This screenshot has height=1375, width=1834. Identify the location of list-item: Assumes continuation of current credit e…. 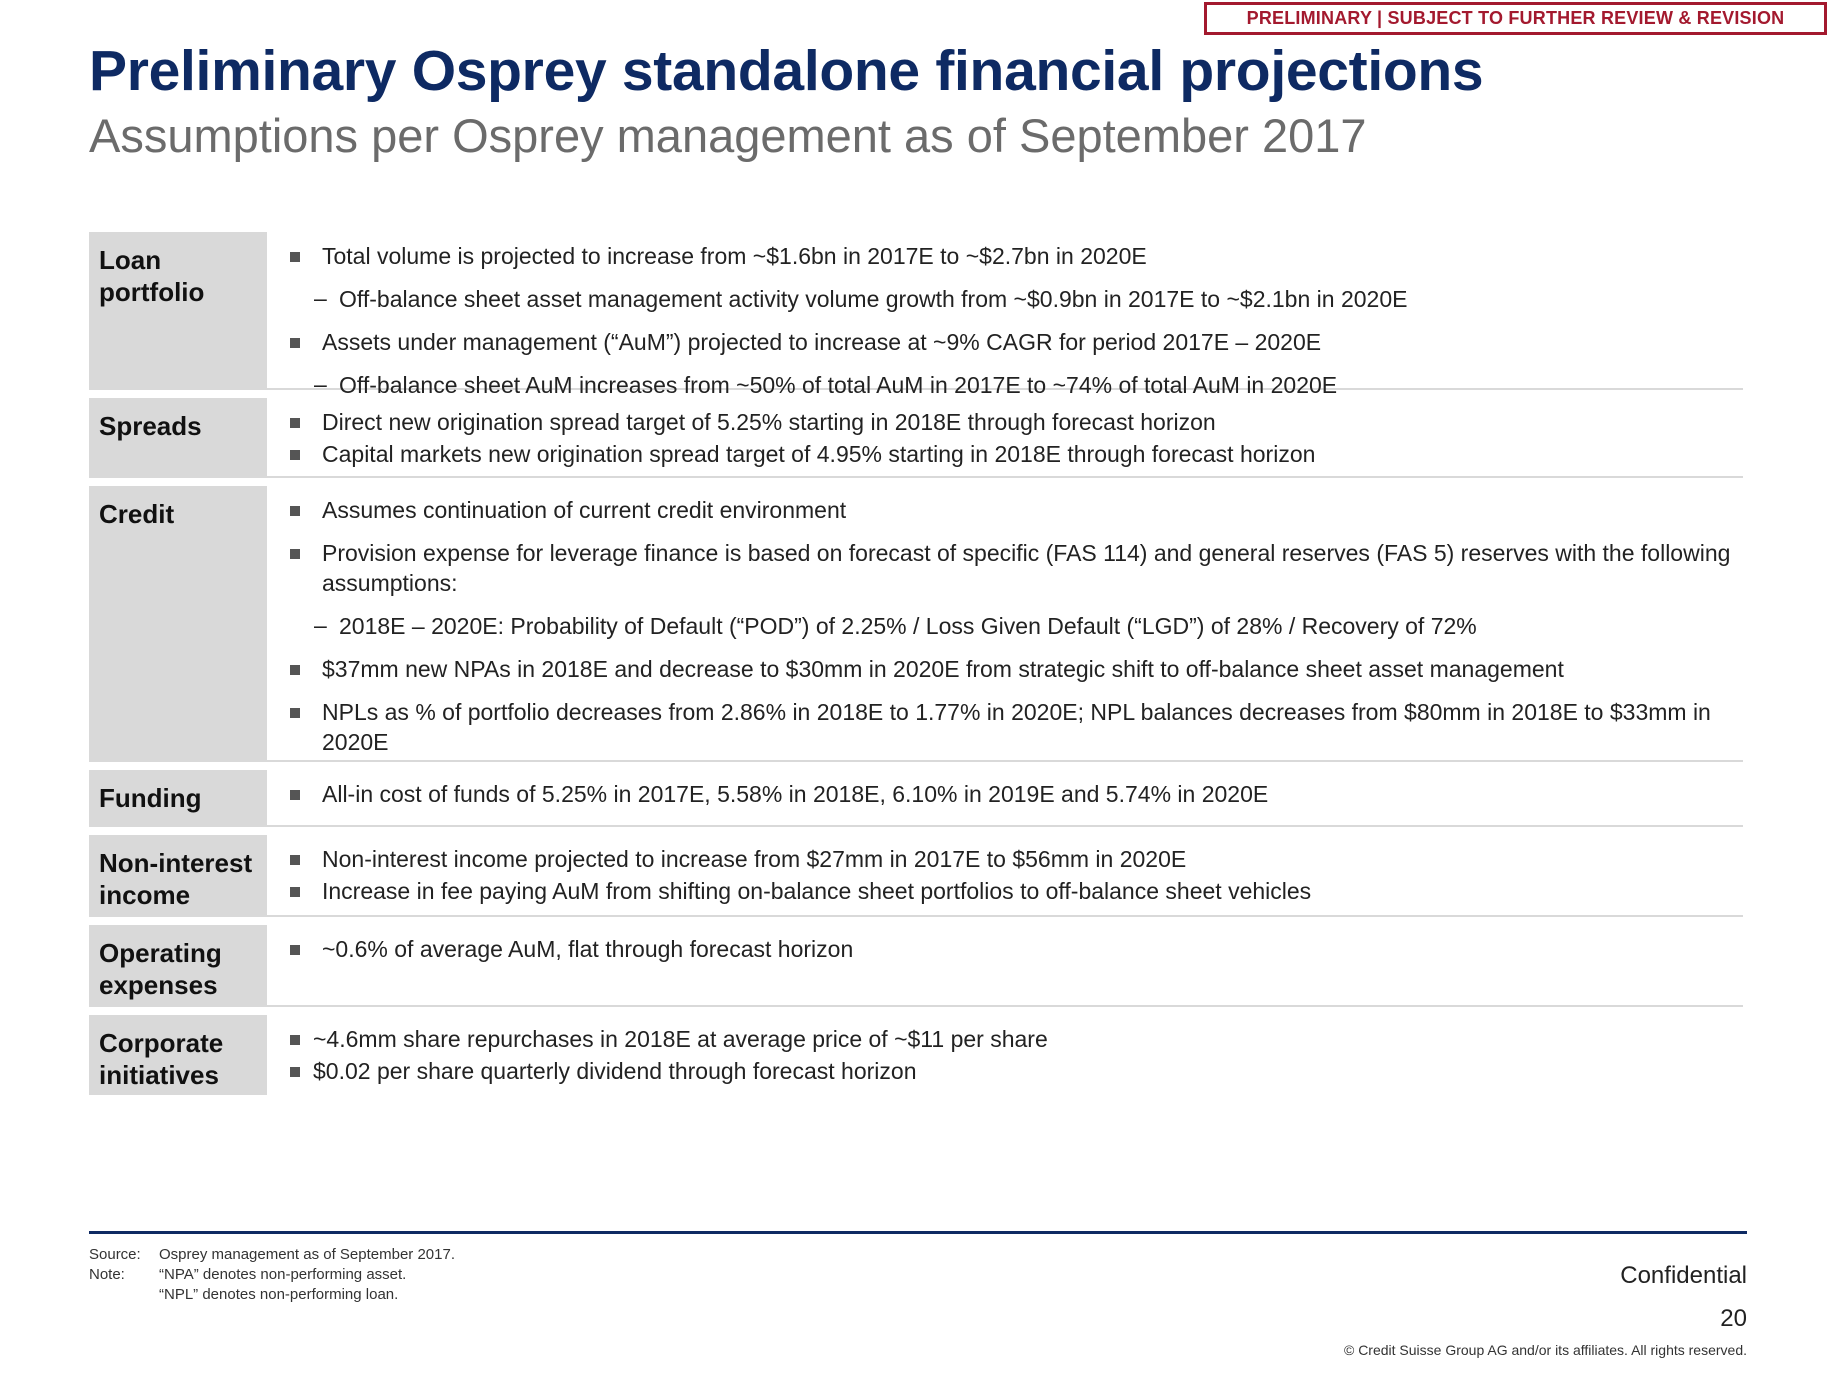
(916, 510).